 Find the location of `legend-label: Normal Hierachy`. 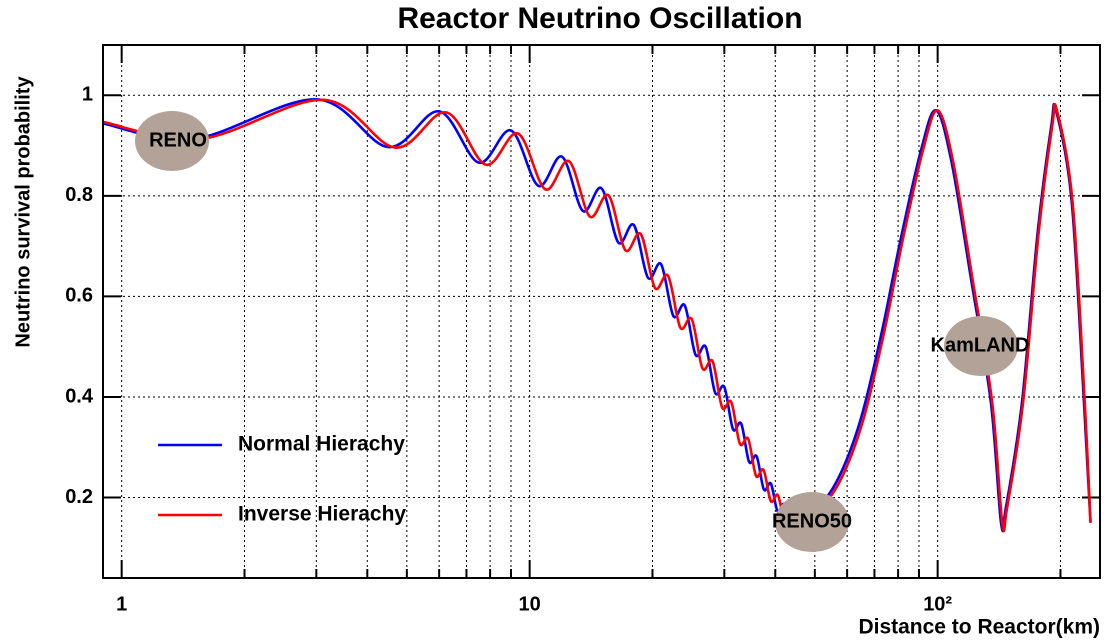

legend-label: Normal Hierachy is located at coordinates (321, 444).